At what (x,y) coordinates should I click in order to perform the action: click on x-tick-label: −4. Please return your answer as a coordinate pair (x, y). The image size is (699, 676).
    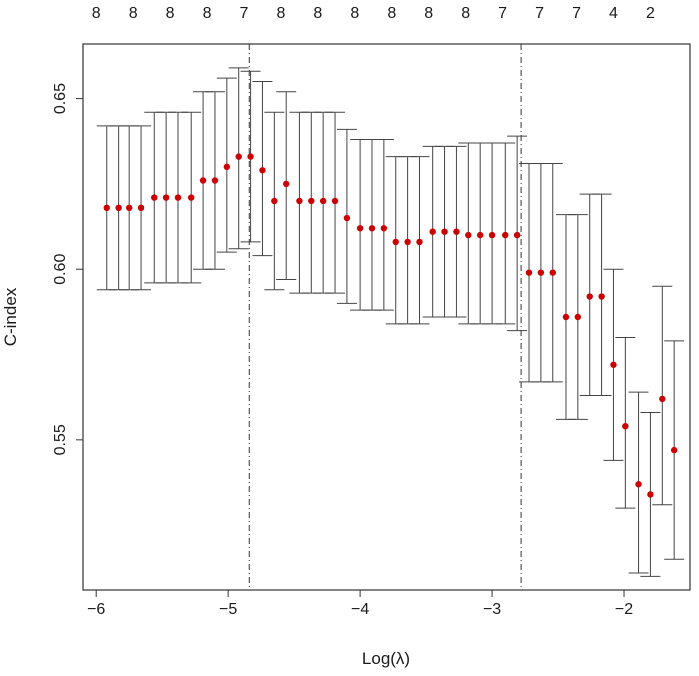
    Looking at the image, I should click on (360, 609).